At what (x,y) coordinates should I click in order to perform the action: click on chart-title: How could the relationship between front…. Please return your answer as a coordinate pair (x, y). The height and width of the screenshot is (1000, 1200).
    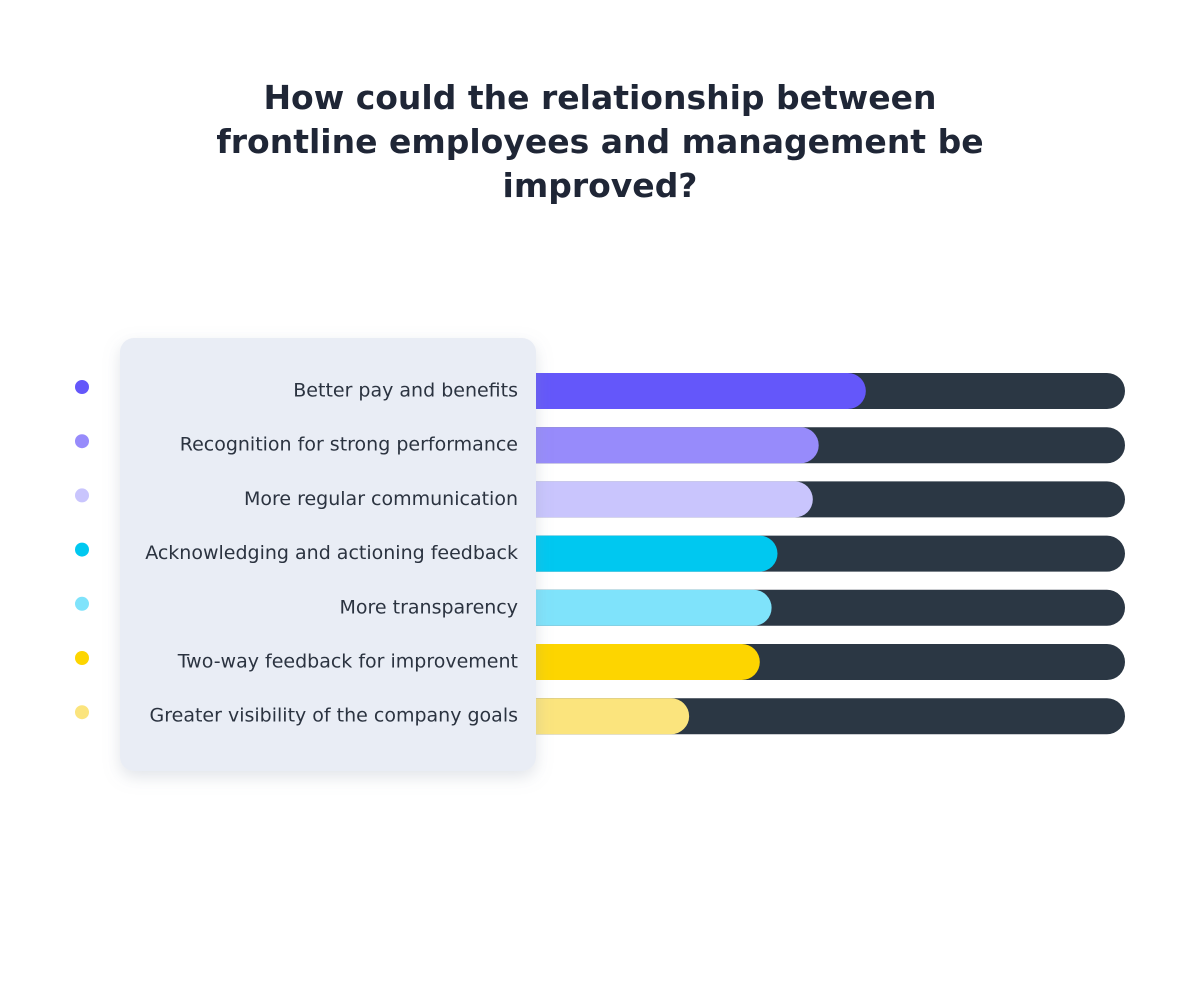
    Looking at the image, I should click on (600, 141).